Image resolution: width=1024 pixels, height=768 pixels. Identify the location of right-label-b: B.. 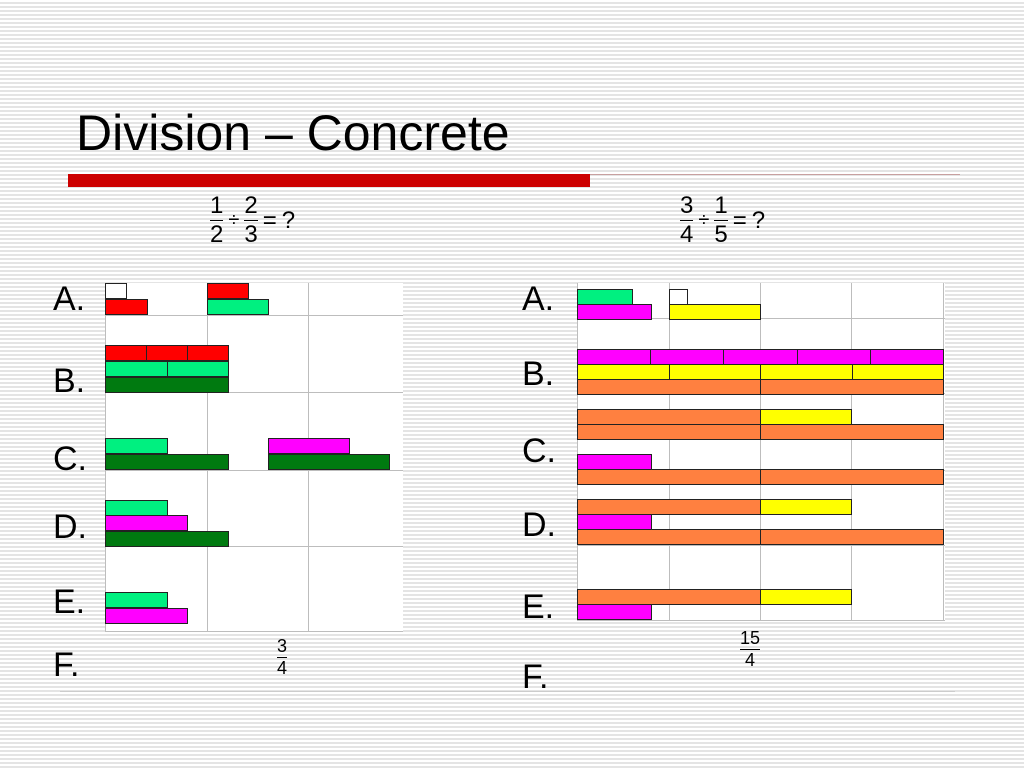
(538, 374).